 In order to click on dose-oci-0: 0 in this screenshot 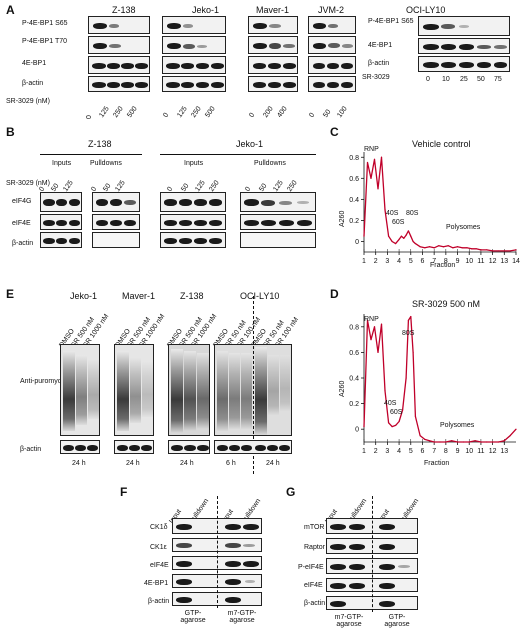, I will do `click(428, 79)`.